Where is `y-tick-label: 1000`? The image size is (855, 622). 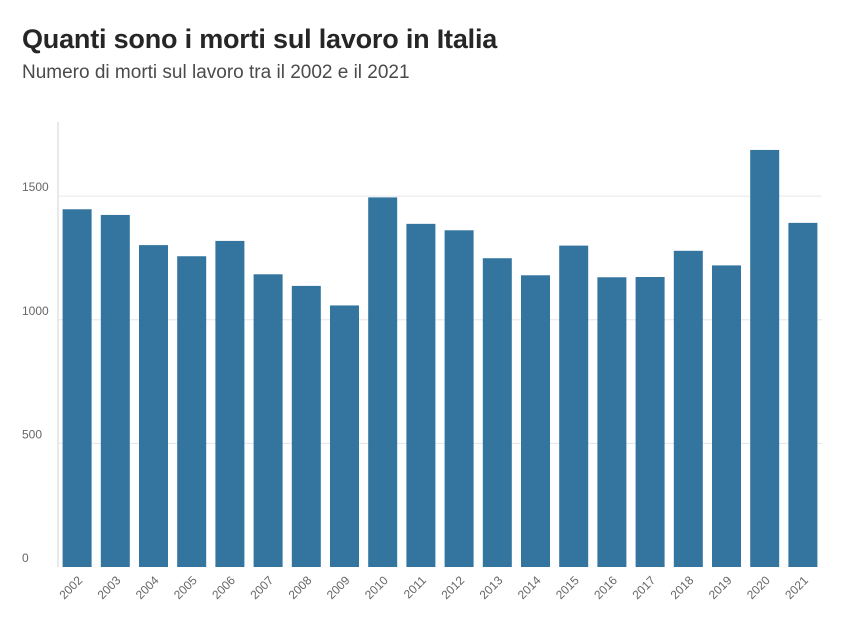
y-tick-label: 1000 is located at coordinates (35, 311).